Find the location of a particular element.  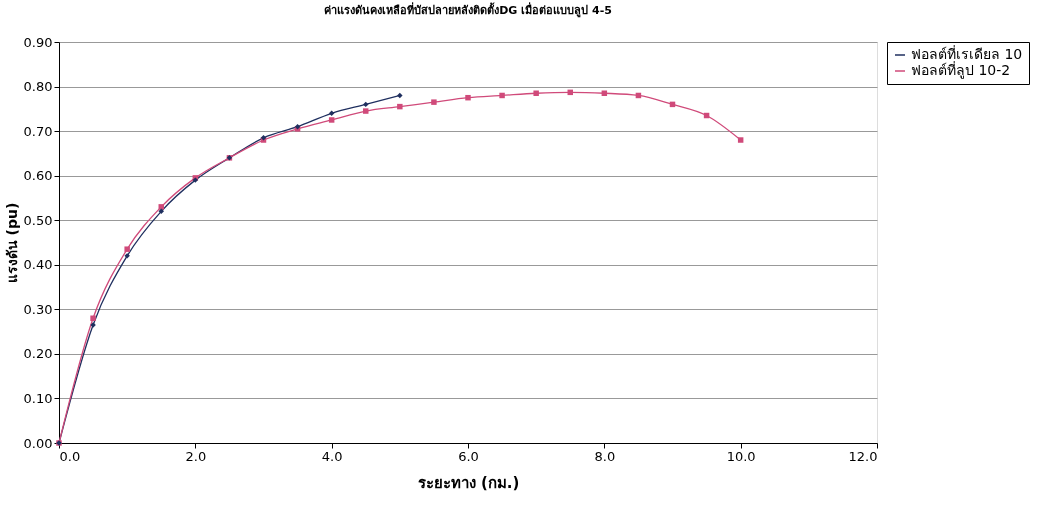

x-tick-label: 4.0 is located at coordinates (332, 456).